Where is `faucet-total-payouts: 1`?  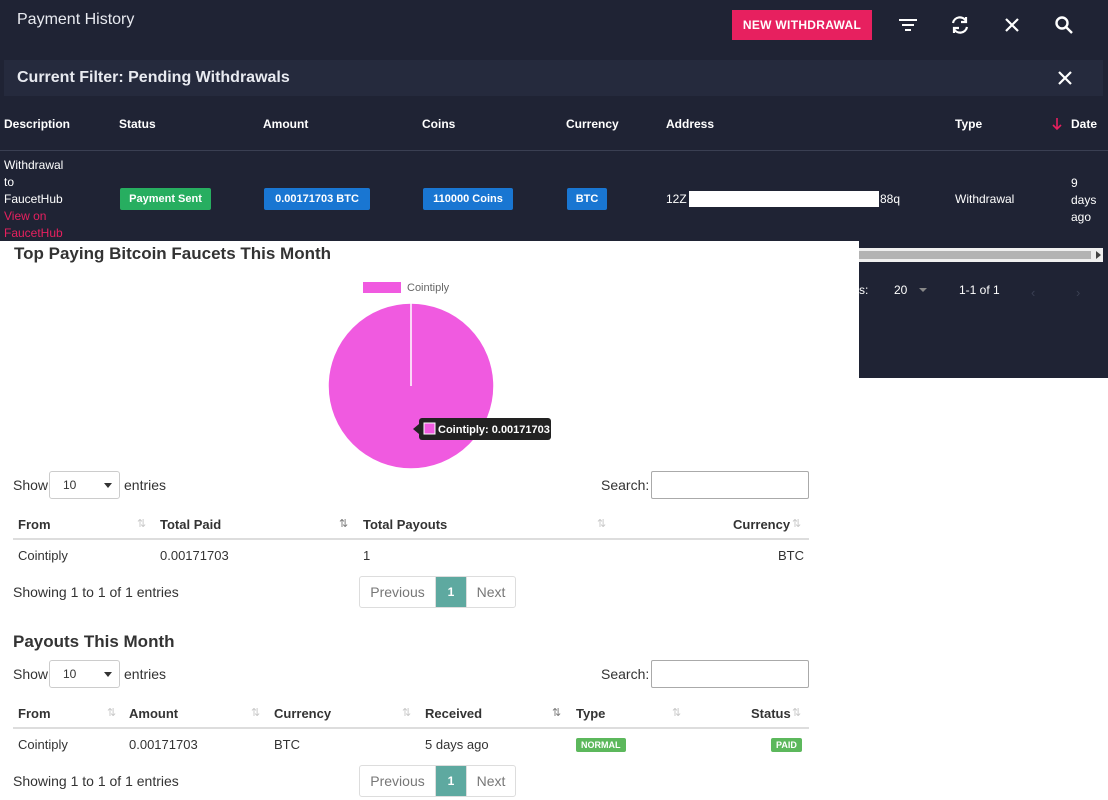 faucet-total-payouts: 1 is located at coordinates (367, 555).